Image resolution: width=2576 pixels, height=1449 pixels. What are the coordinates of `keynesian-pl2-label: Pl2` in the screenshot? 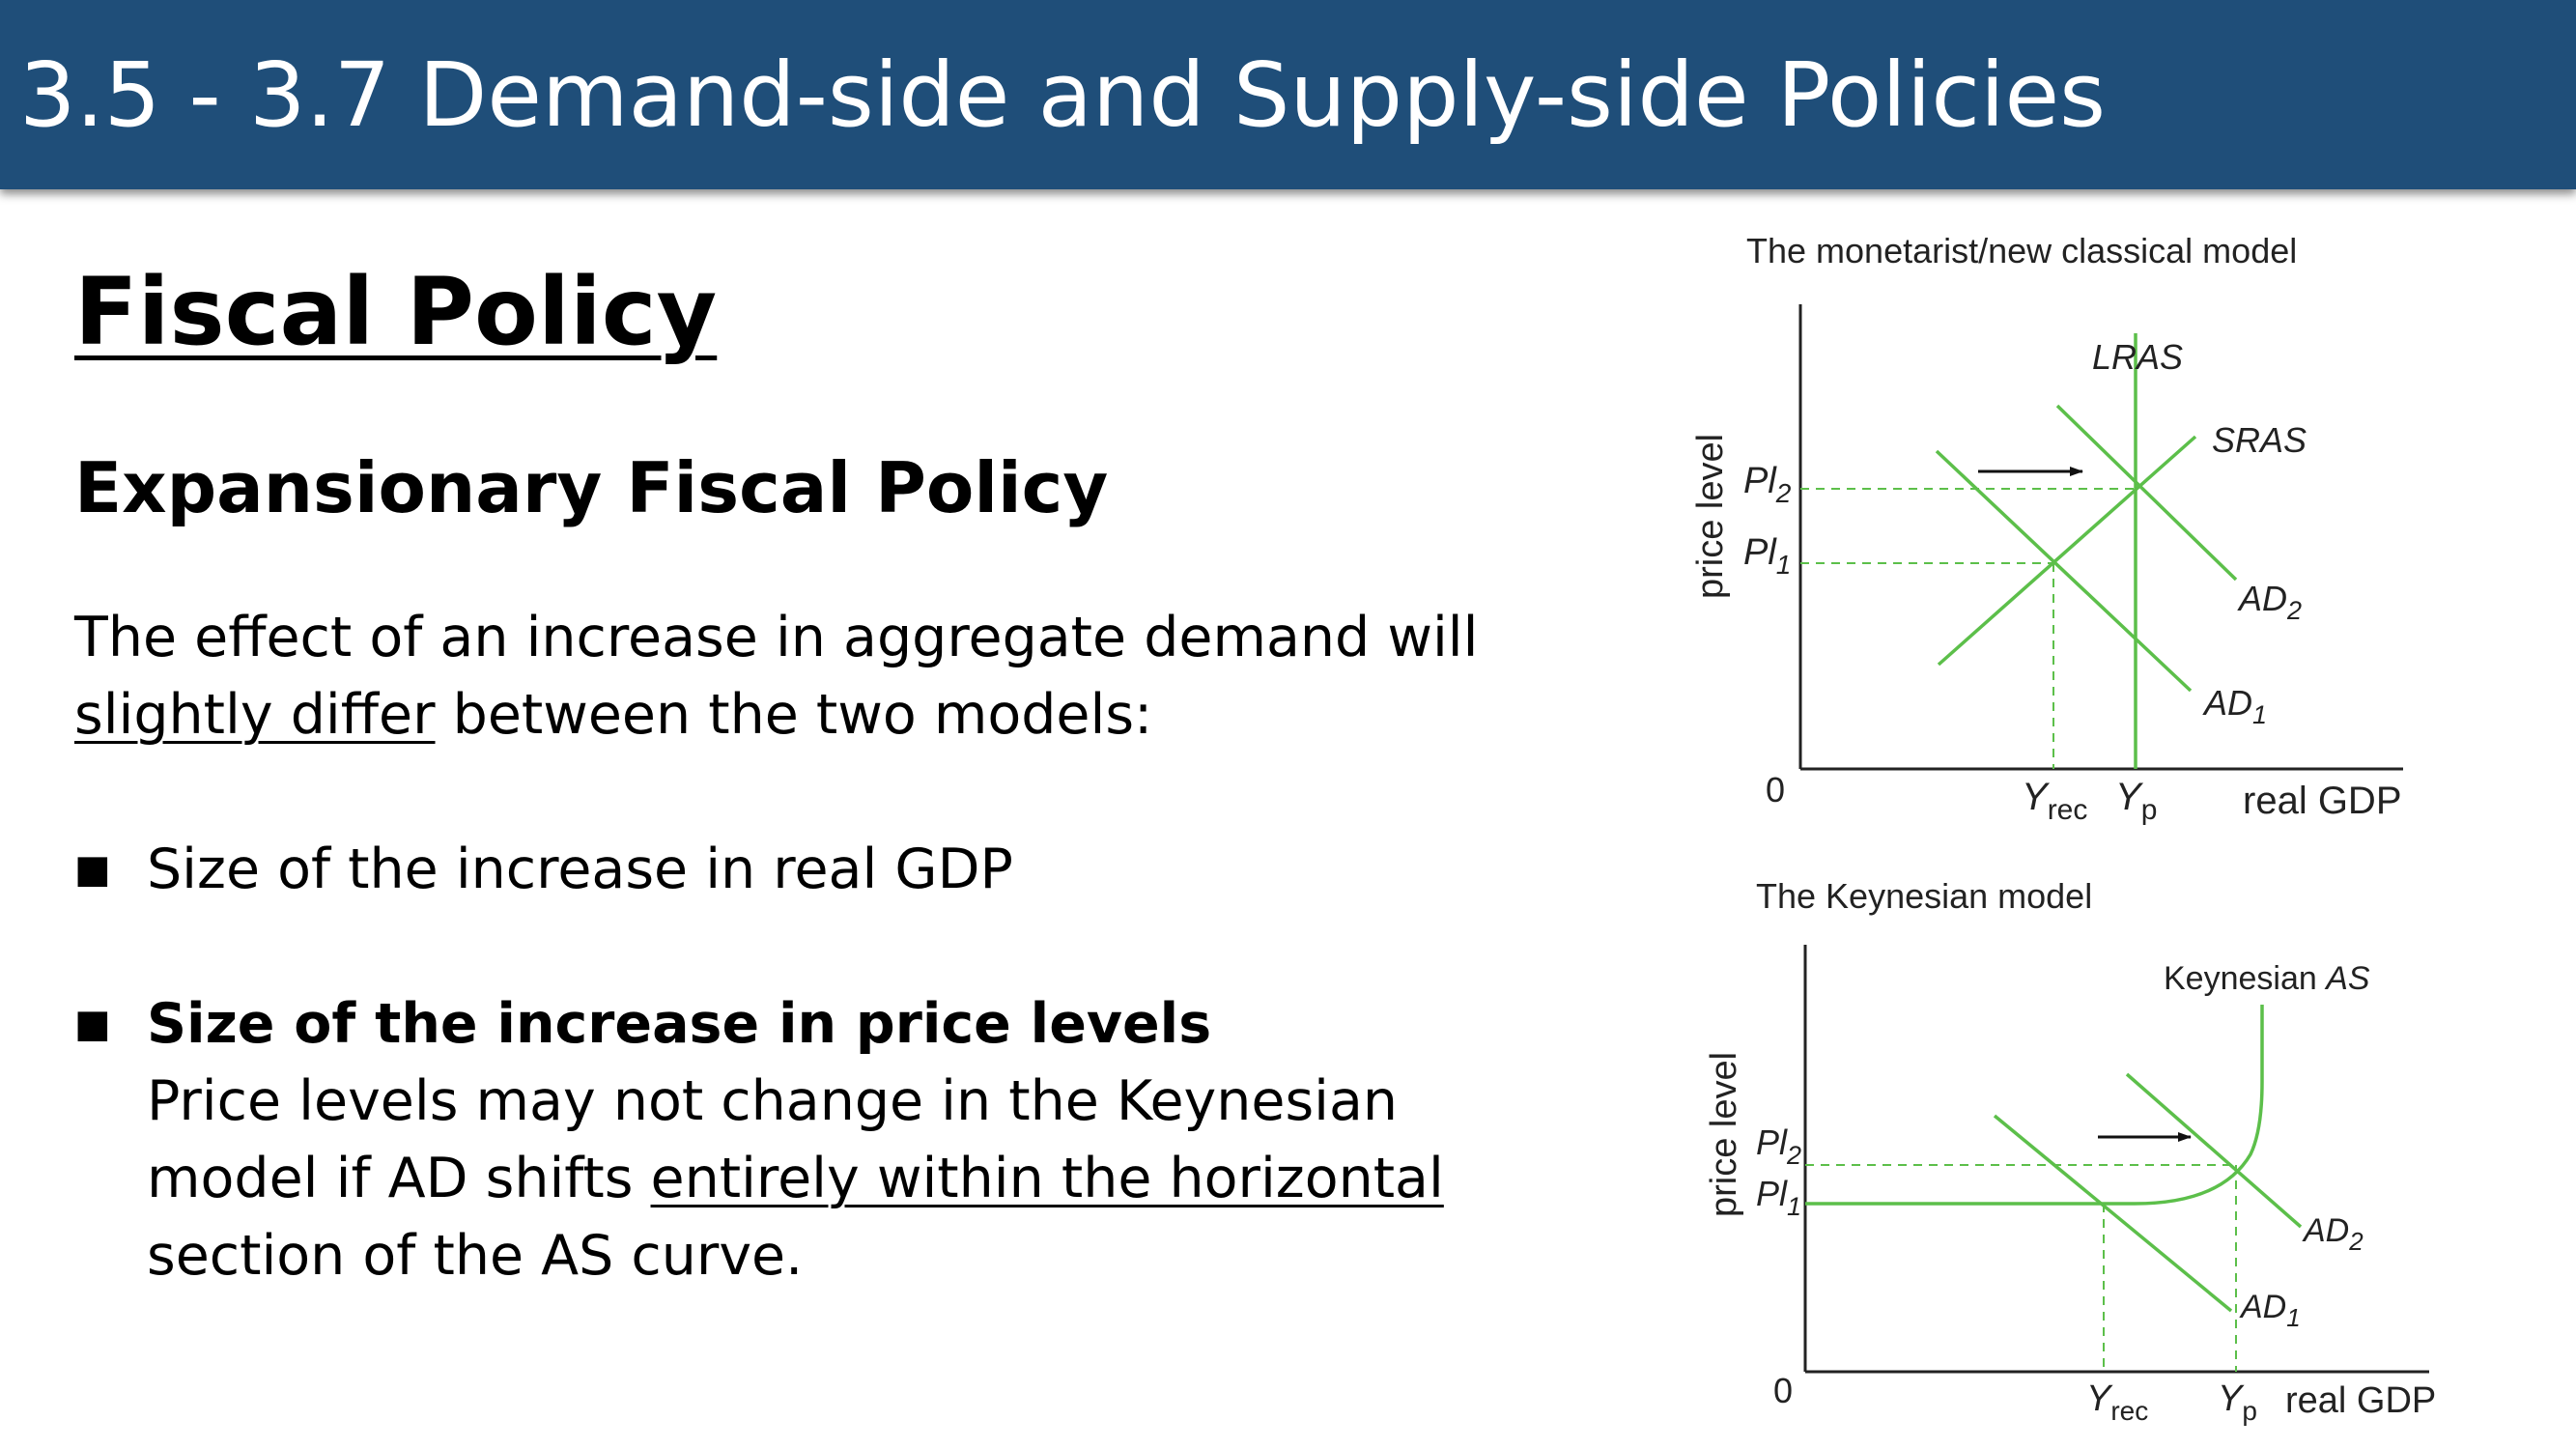 It's located at (1778, 1146).